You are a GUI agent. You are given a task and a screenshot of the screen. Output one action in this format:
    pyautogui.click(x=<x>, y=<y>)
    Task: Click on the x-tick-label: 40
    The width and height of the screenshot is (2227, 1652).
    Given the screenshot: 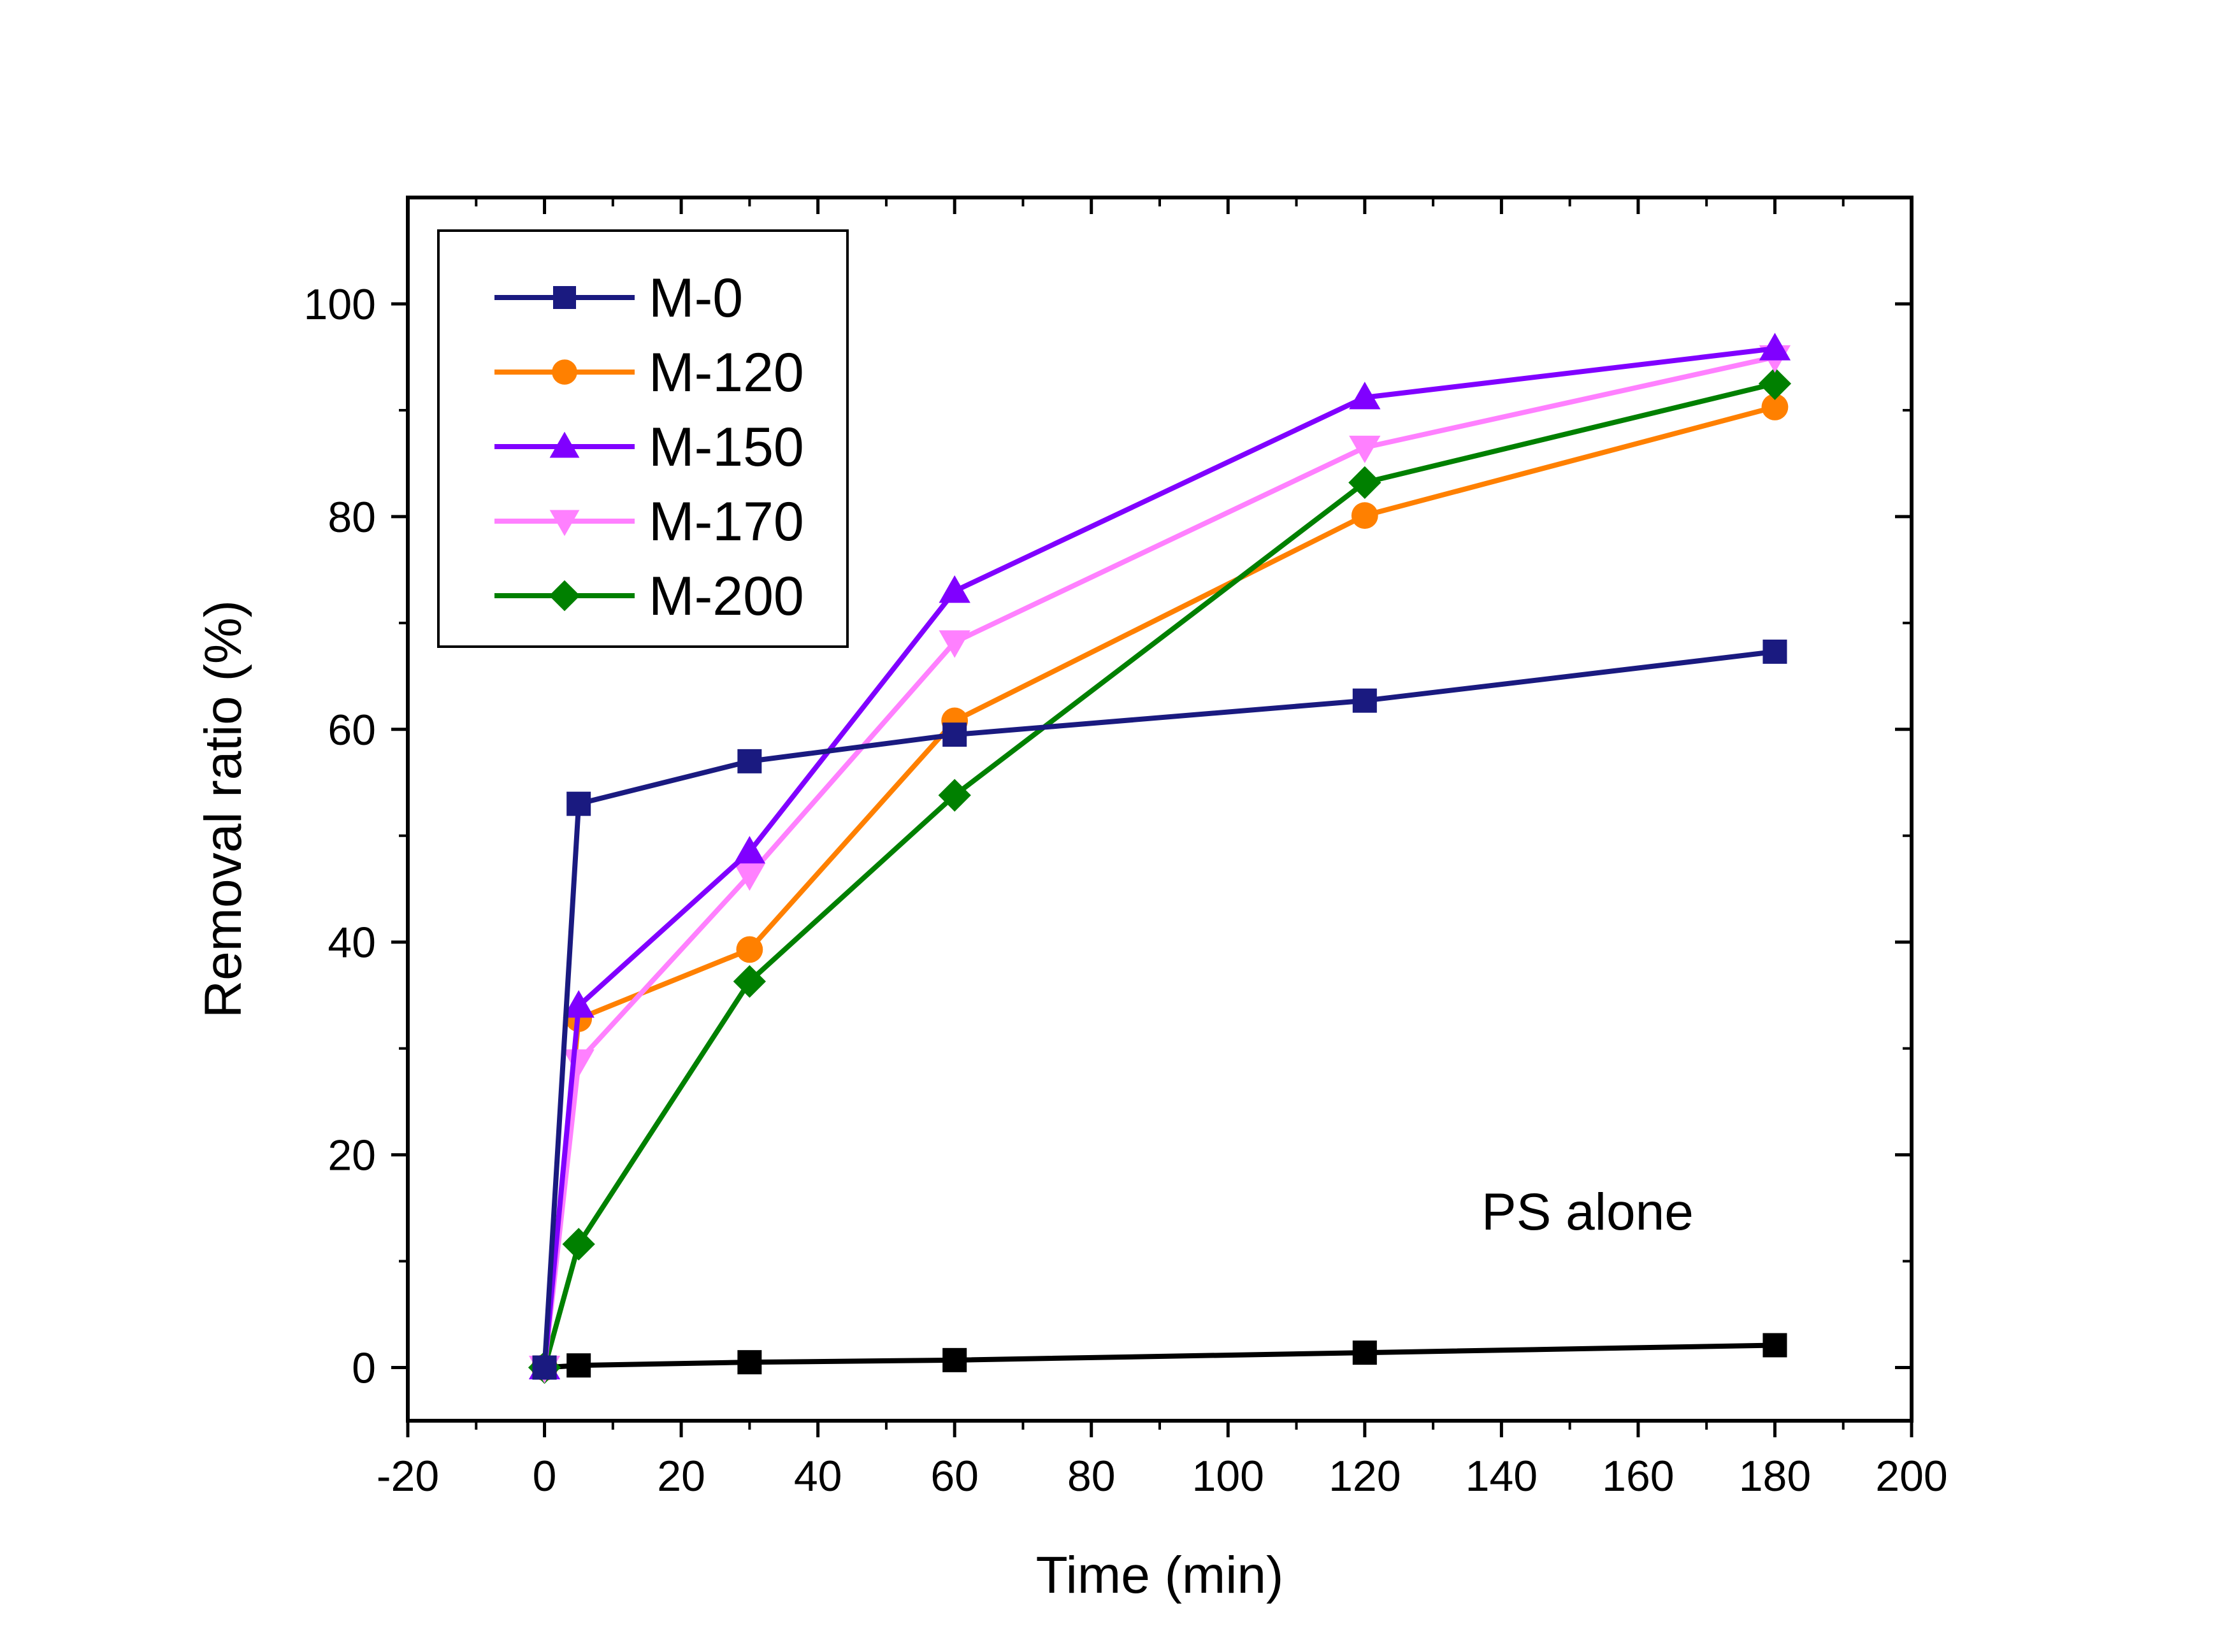 What is the action you would take?
    pyautogui.click(x=818, y=1476)
    